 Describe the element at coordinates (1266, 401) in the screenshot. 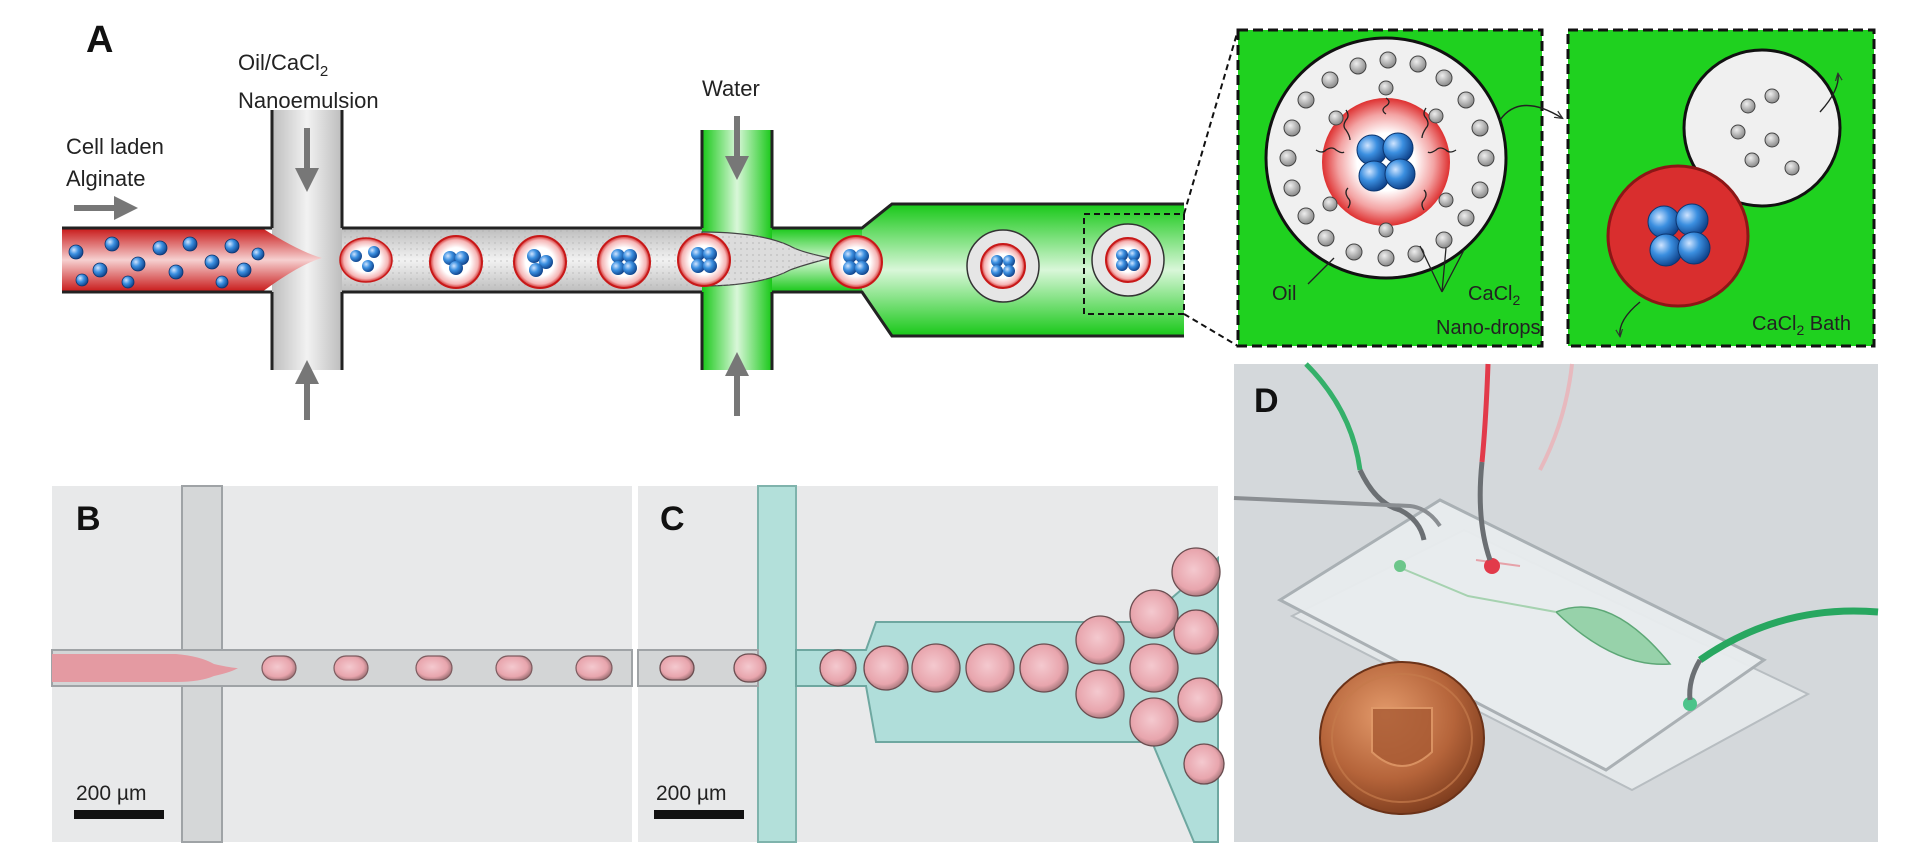

I see `panel-d-letter: D` at that location.